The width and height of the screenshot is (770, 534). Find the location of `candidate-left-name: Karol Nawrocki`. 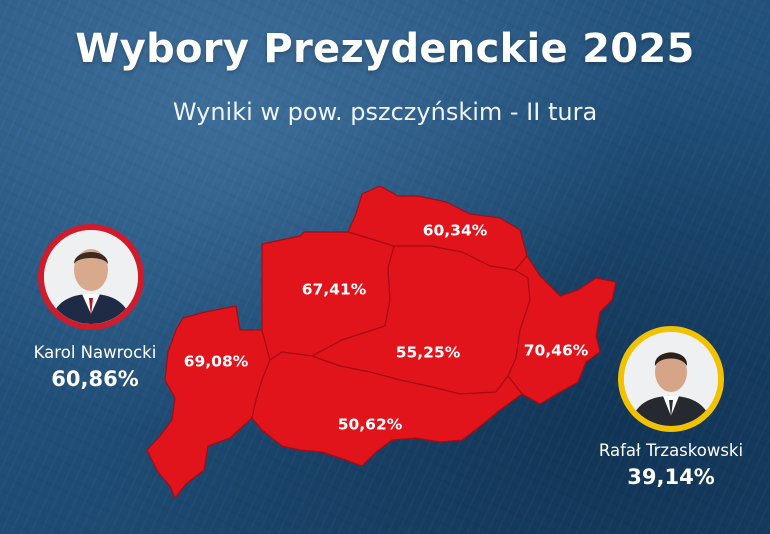

candidate-left-name: Karol Nawrocki is located at coordinates (95, 352).